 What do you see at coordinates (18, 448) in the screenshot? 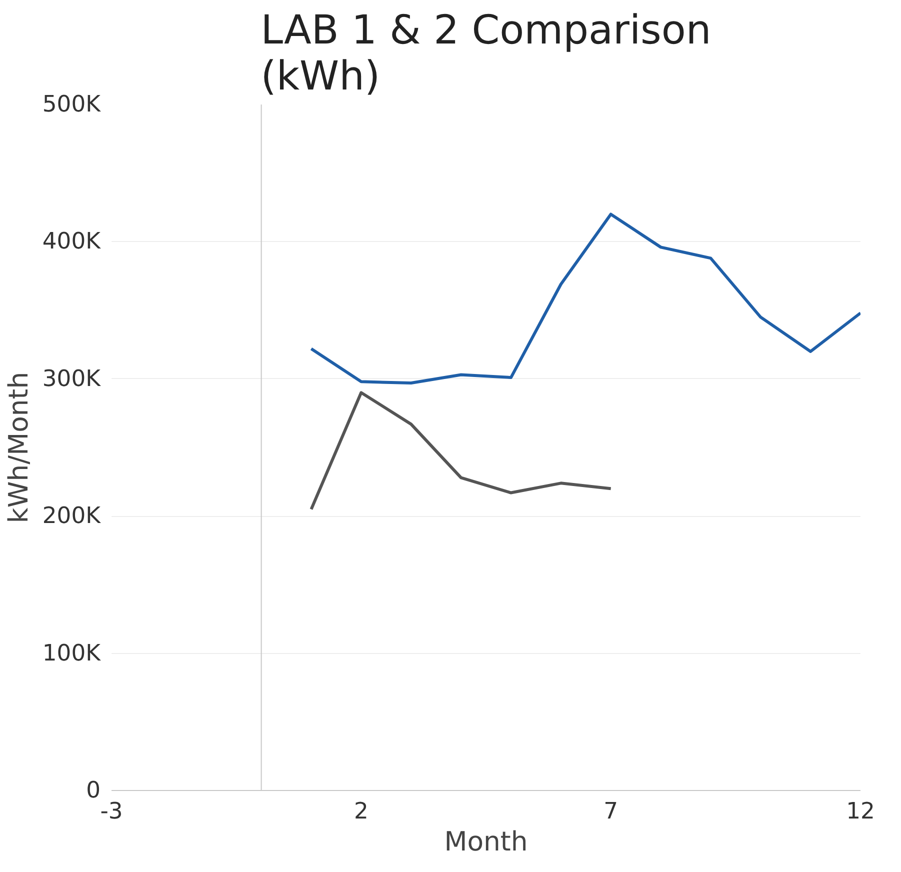
I see `y-axis-title: kWh/Month` at bounding box center [18, 448].